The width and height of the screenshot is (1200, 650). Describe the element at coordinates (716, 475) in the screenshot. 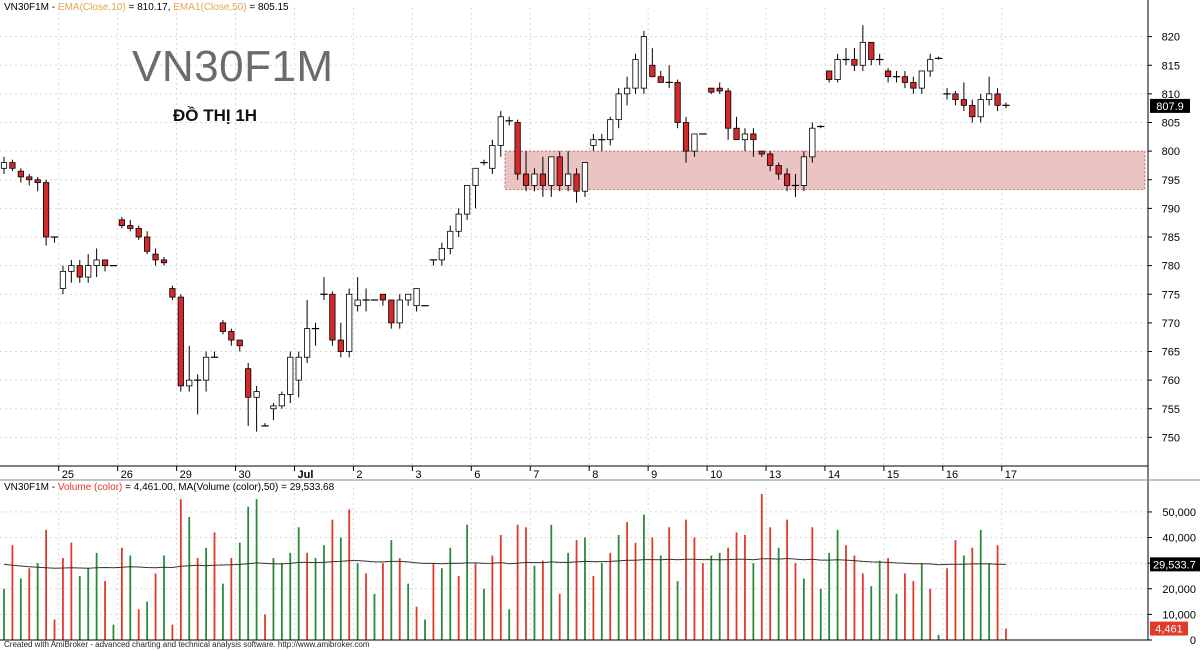

I see `date-tick-label: 10` at that location.